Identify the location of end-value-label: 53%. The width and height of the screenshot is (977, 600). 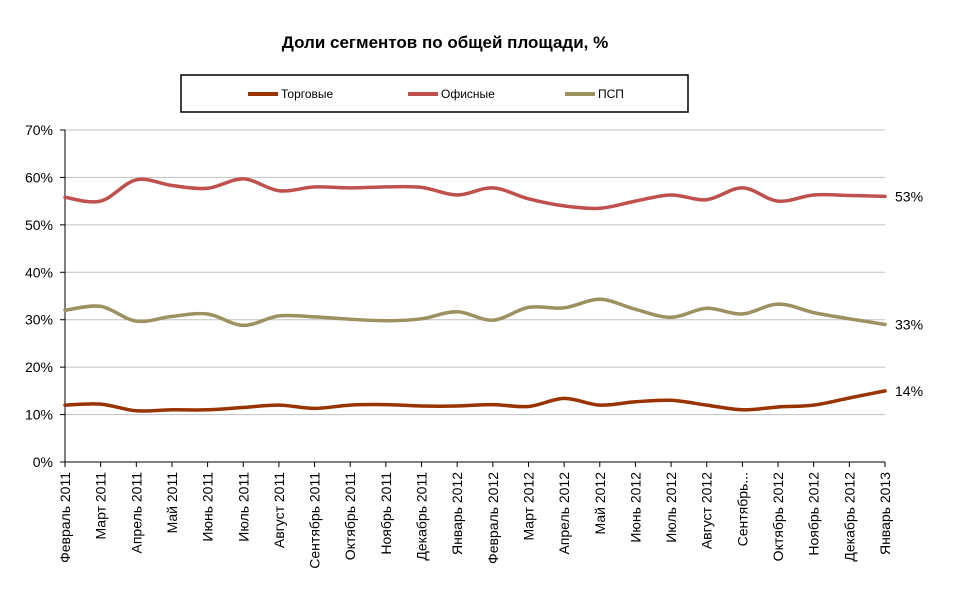
(909, 196).